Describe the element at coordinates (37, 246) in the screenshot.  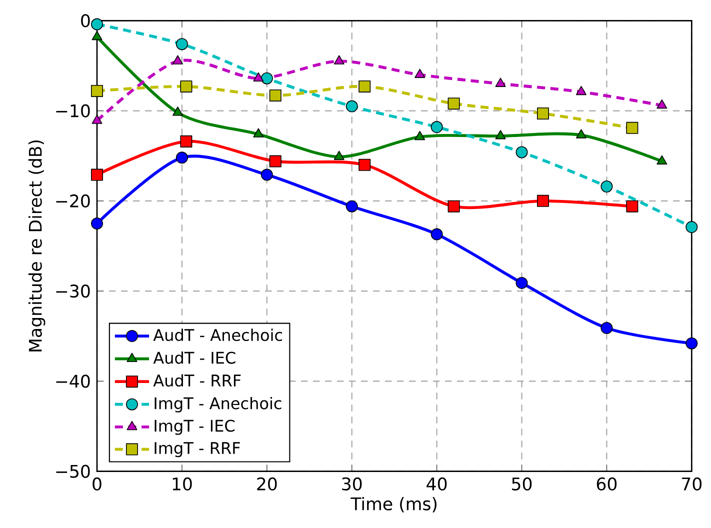
I see `y-axis-title: Magnitude re Direct (dB)` at that location.